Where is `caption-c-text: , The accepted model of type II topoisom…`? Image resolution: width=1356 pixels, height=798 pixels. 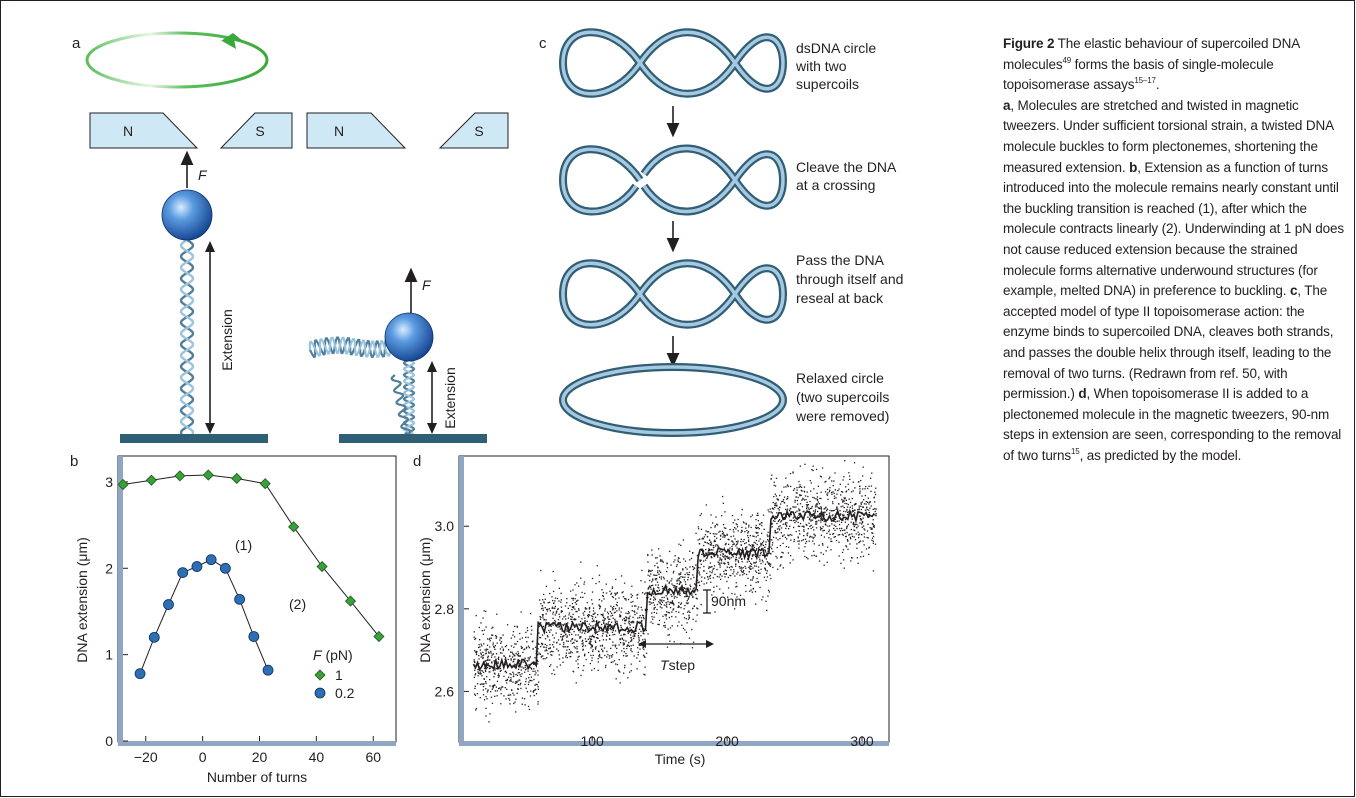
caption-c-text: , The accepted model of type II topoisom… is located at coordinates (1168, 342).